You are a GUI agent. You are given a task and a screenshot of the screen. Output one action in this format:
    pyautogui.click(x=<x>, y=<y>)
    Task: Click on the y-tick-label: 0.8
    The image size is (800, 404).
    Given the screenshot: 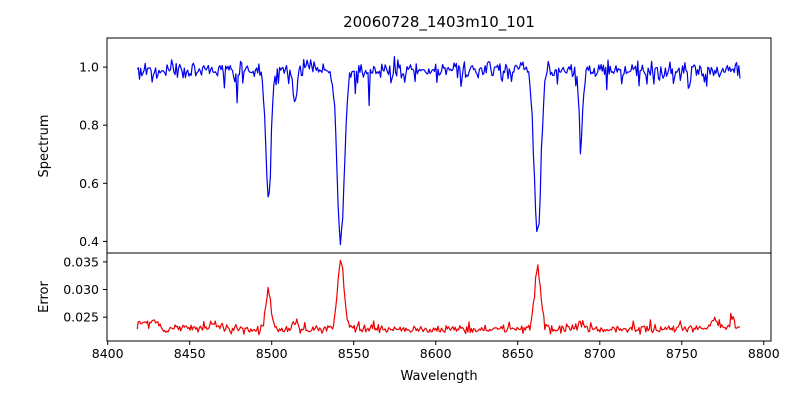 What is the action you would take?
    pyautogui.click(x=89, y=125)
    